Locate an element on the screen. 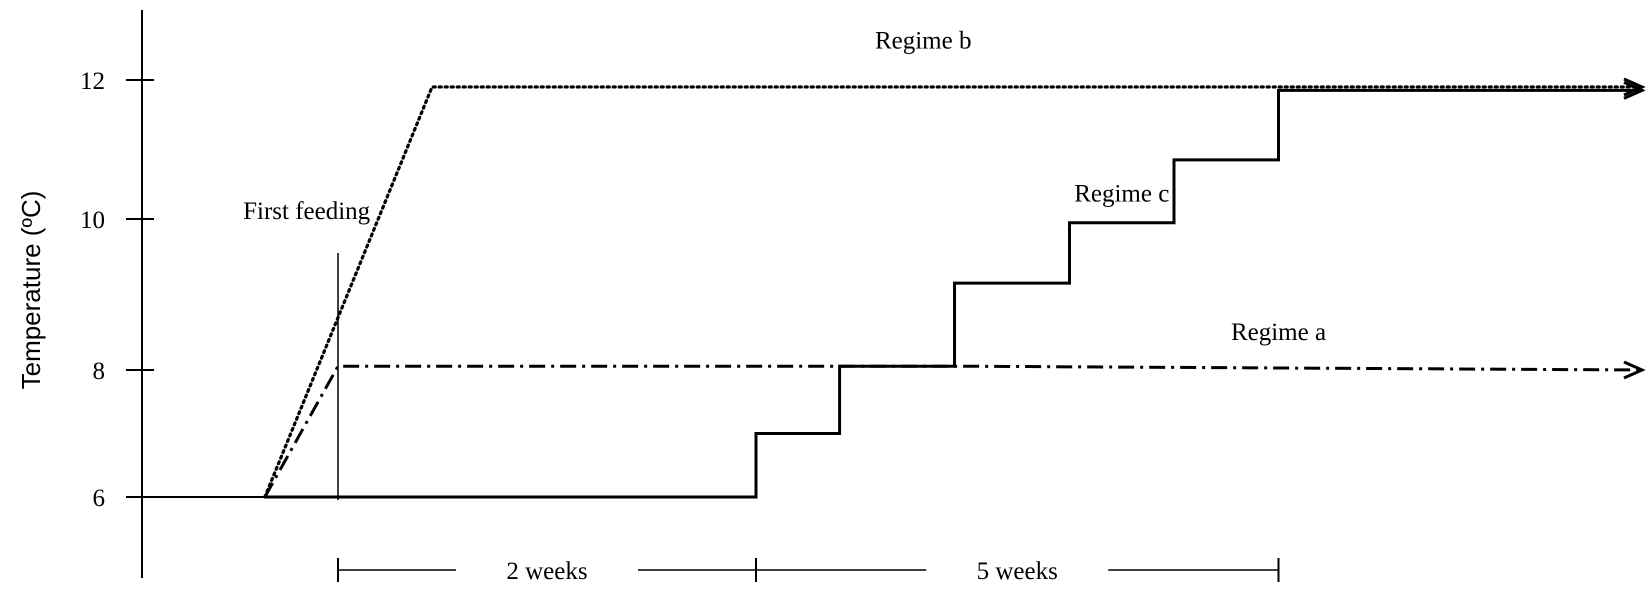 The width and height of the screenshot is (1648, 589). y-tick-label-10: 10 is located at coordinates (92, 220).